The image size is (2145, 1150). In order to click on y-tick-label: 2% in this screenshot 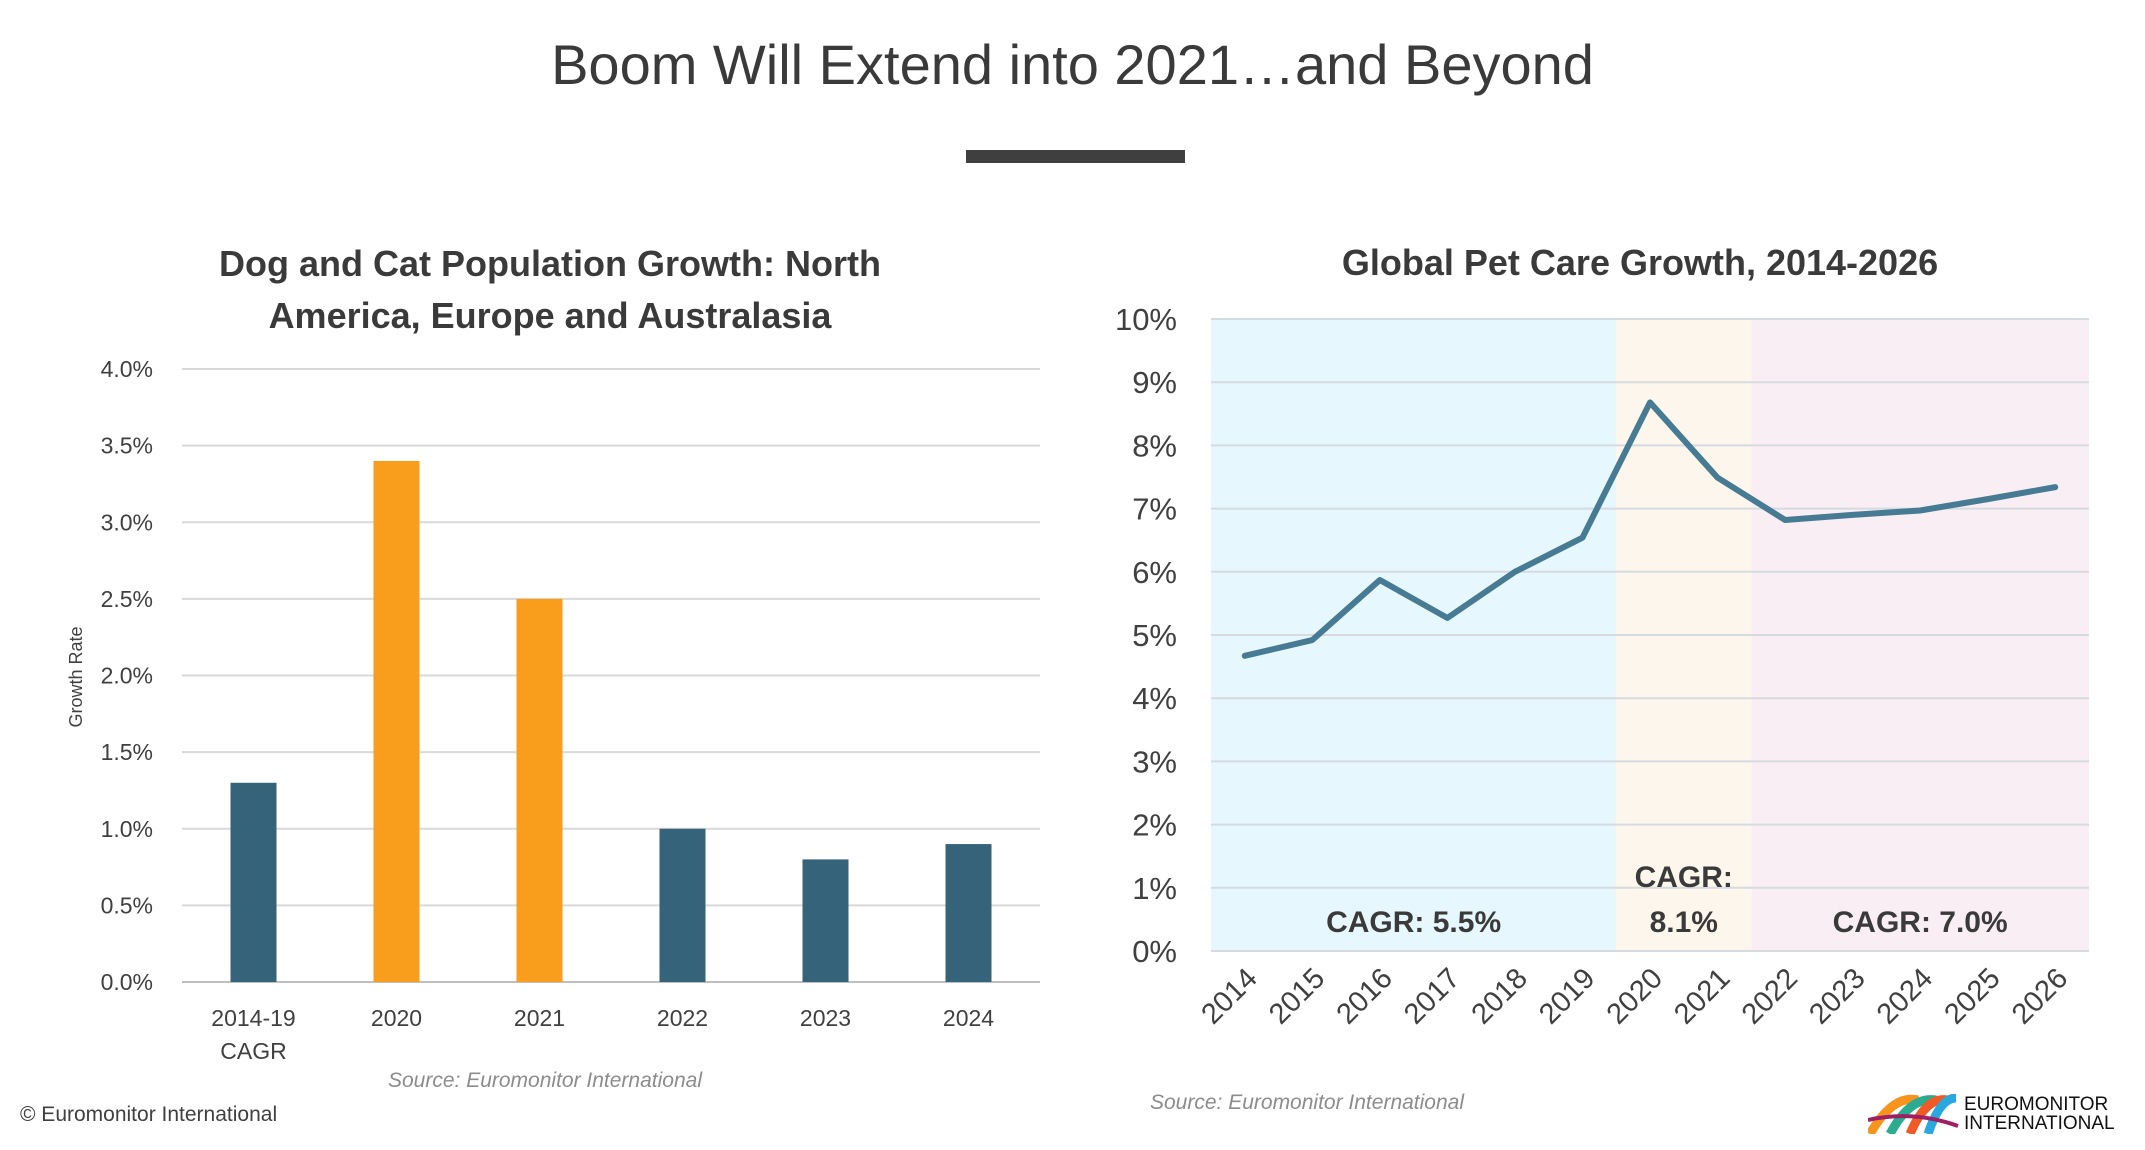, I will do `click(1154, 825)`.